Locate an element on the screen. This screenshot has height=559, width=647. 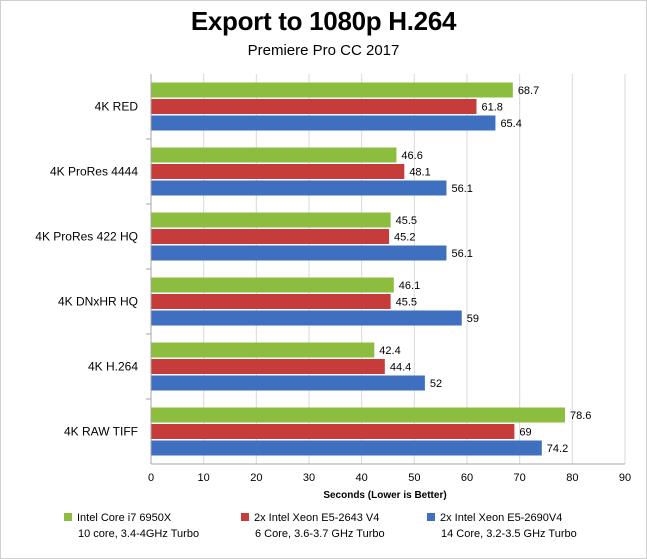
x-tick-label: 80 is located at coordinates (572, 478).